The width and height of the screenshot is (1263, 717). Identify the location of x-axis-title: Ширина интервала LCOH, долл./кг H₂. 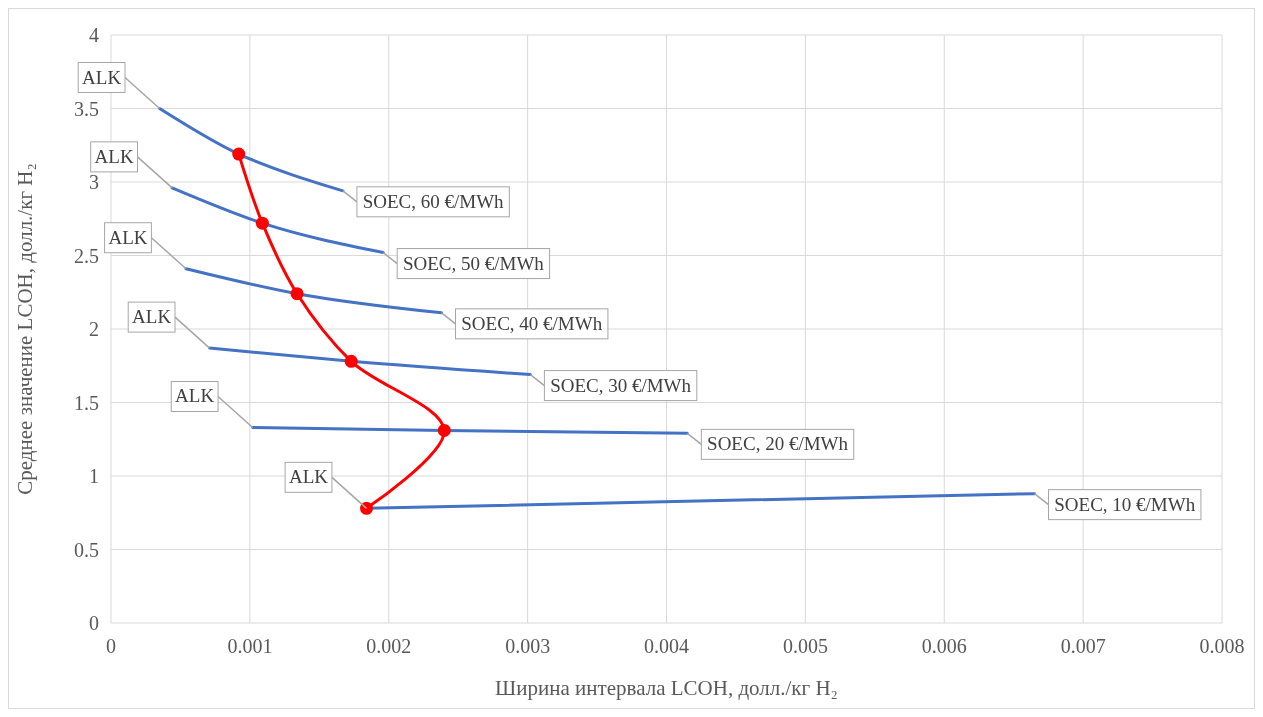
(666, 688).